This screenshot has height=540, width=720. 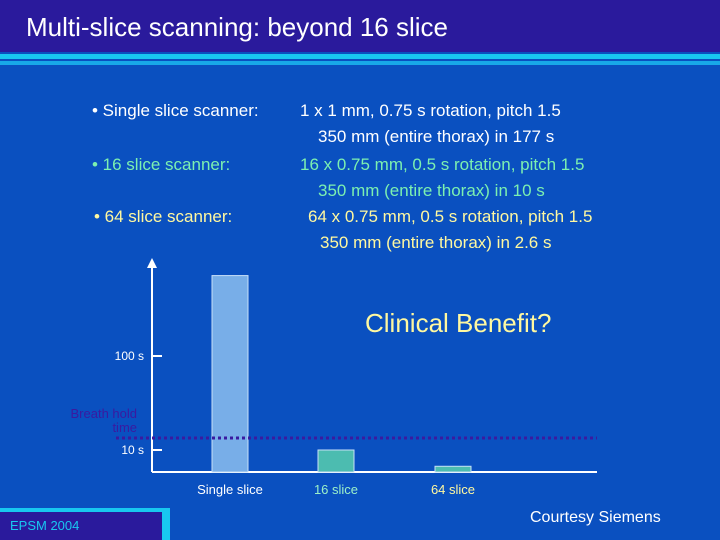 What do you see at coordinates (132, 450) in the screenshot?
I see `y-tick-label: 10 s` at bounding box center [132, 450].